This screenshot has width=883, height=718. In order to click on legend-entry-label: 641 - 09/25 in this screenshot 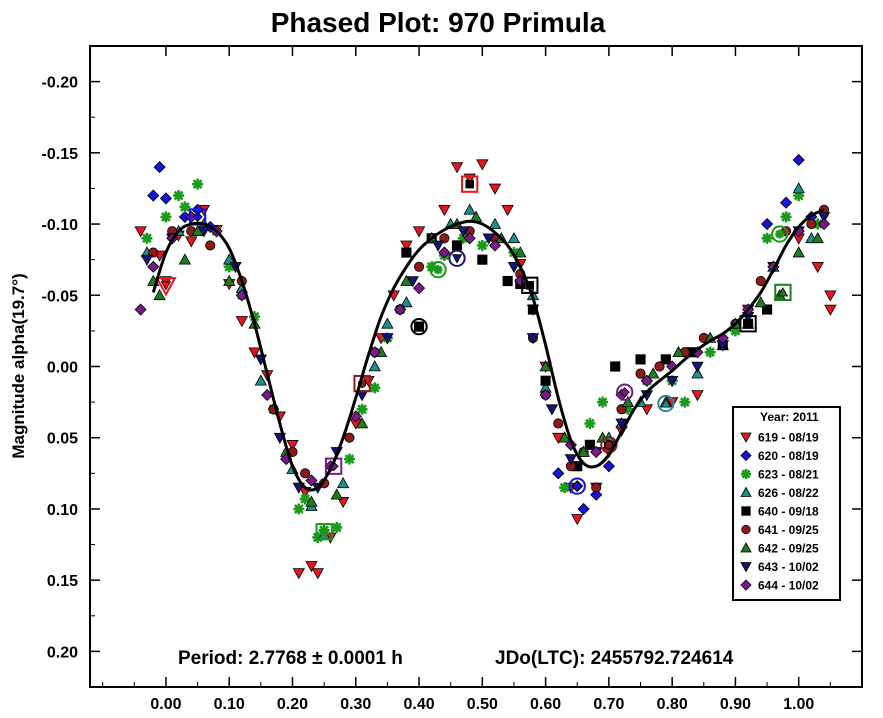, I will do `click(788, 530)`.